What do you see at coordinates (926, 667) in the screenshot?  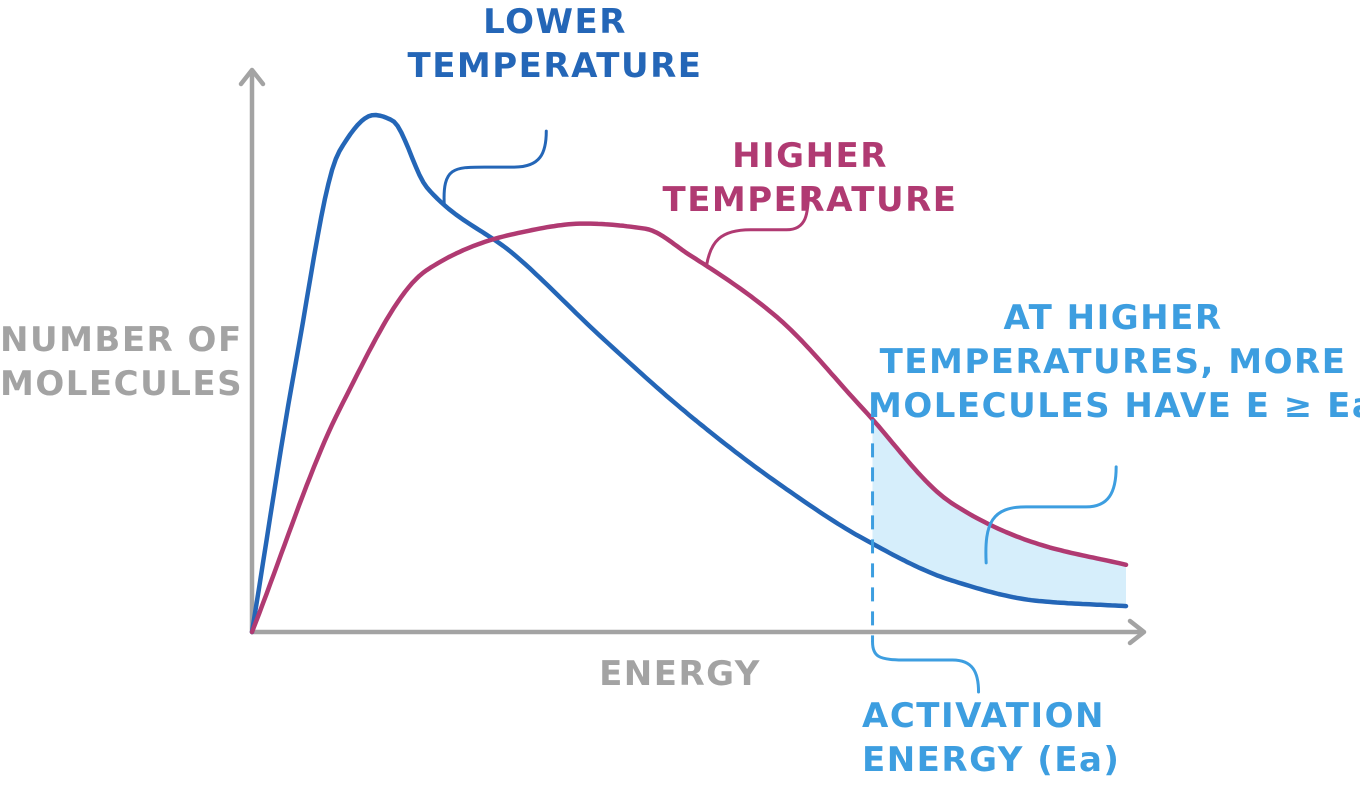 I see `activation-energy-leader-line` at bounding box center [926, 667].